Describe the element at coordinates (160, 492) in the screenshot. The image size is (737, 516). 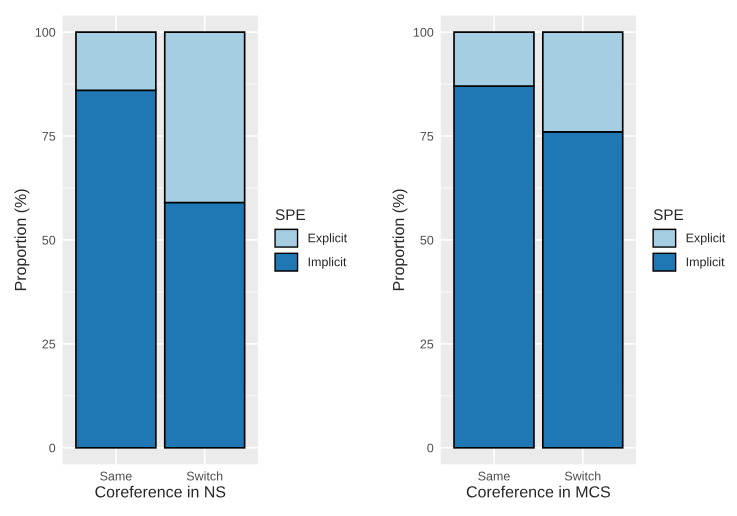
I see `x-axis-title: Coreference in NS` at that location.